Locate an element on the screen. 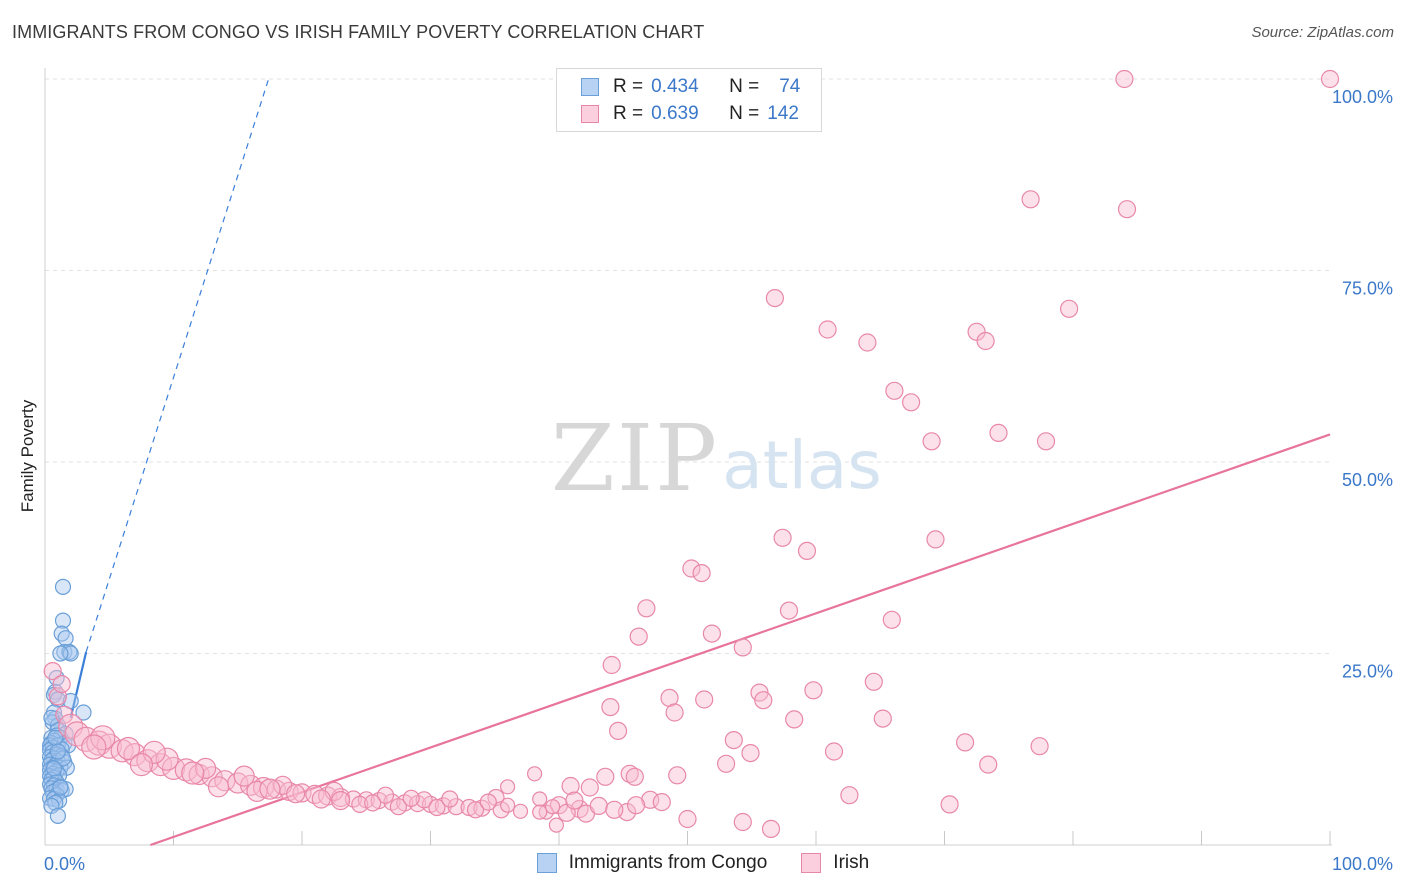 The width and height of the screenshot is (1406, 892). series-legend-congo: Immigrants from Congo is located at coordinates (652, 863).